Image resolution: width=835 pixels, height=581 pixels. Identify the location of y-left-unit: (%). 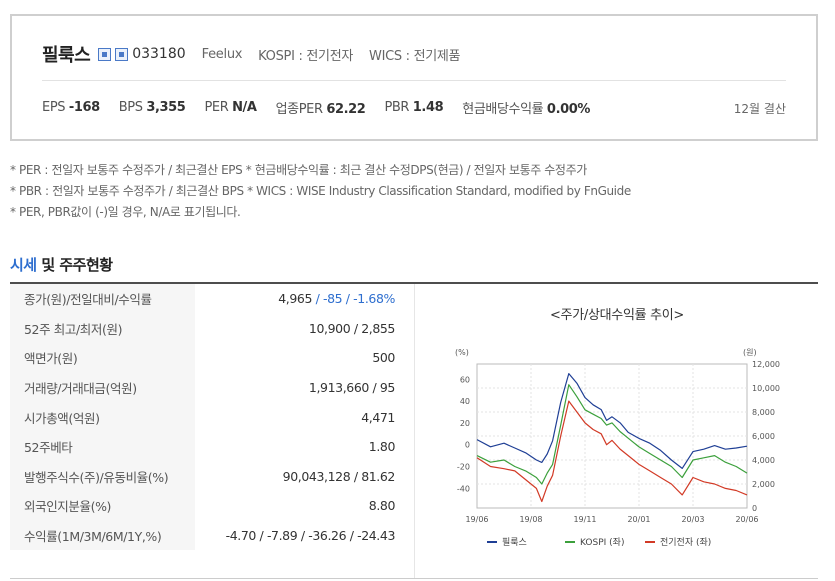
(462, 352).